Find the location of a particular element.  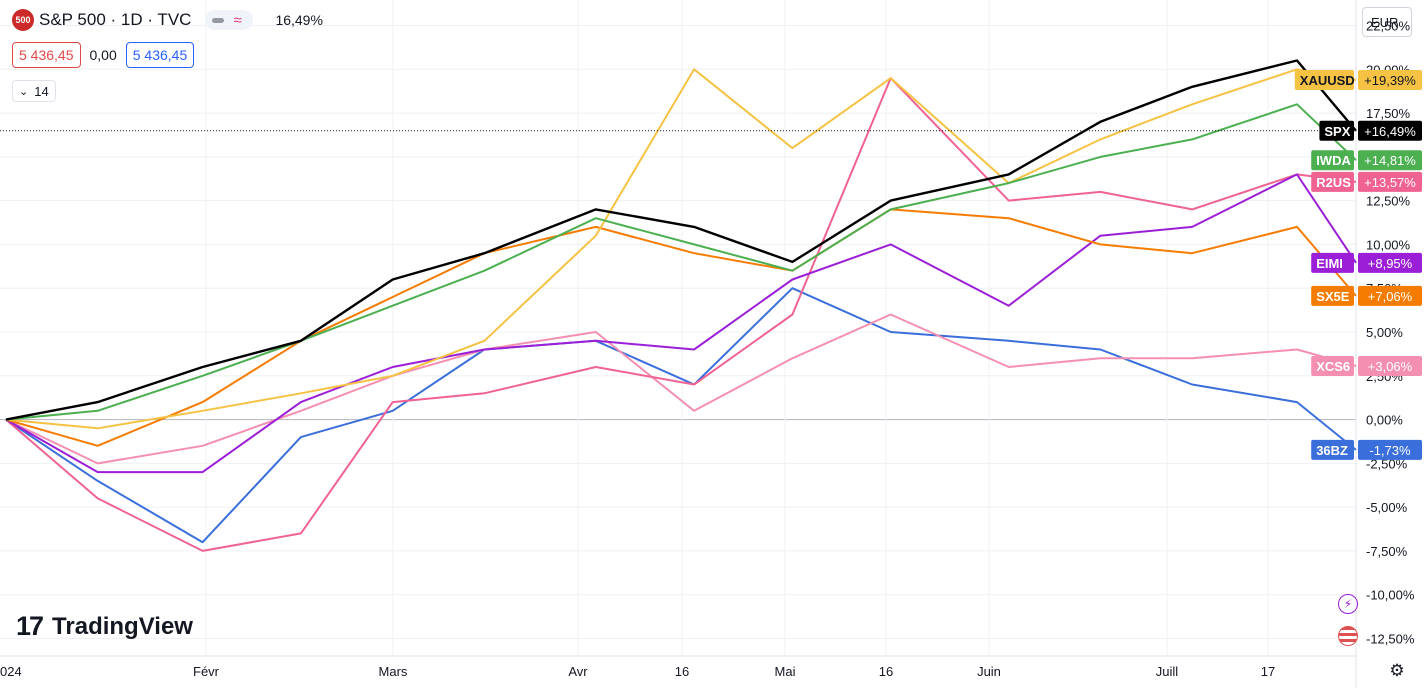

y-tick-label: 10,00% is located at coordinates (1388, 244).